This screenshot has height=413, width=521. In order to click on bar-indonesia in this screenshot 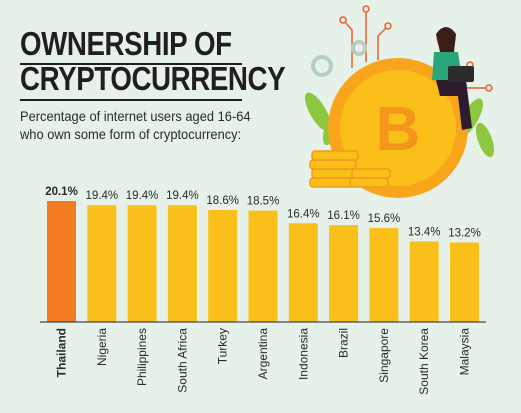, I will do `click(303, 272)`.